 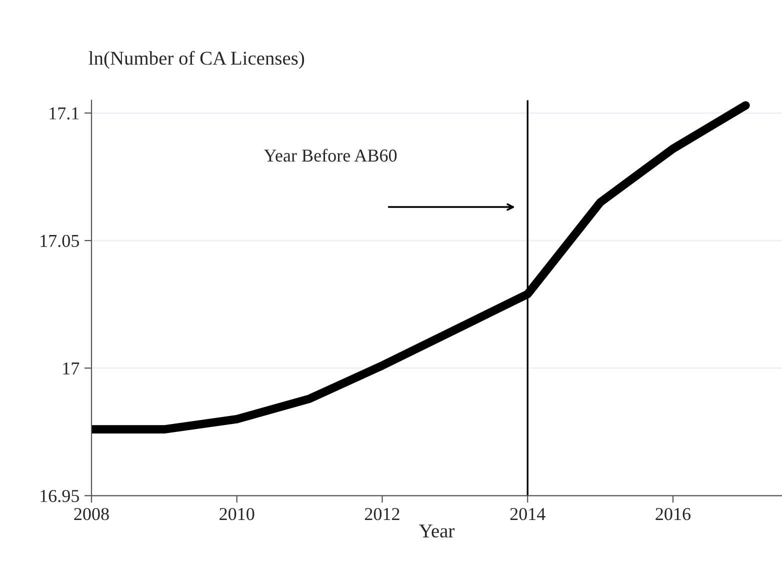 What do you see at coordinates (237, 514) in the screenshot?
I see `x-tick-label: 2010` at bounding box center [237, 514].